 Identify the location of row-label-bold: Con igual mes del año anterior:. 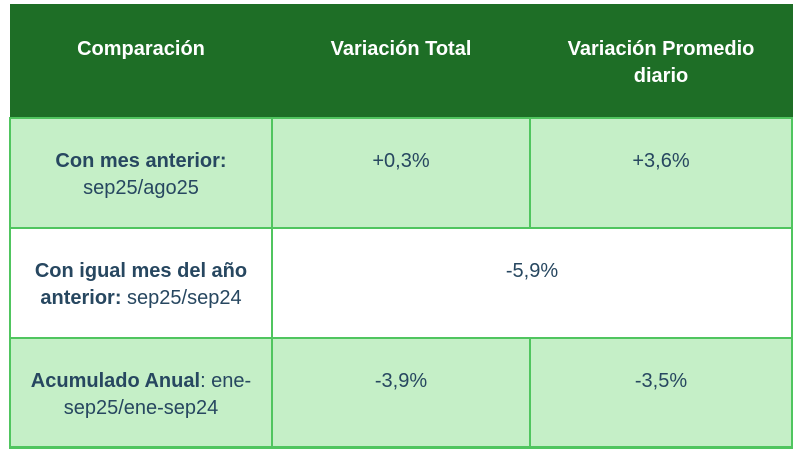
(141, 284).